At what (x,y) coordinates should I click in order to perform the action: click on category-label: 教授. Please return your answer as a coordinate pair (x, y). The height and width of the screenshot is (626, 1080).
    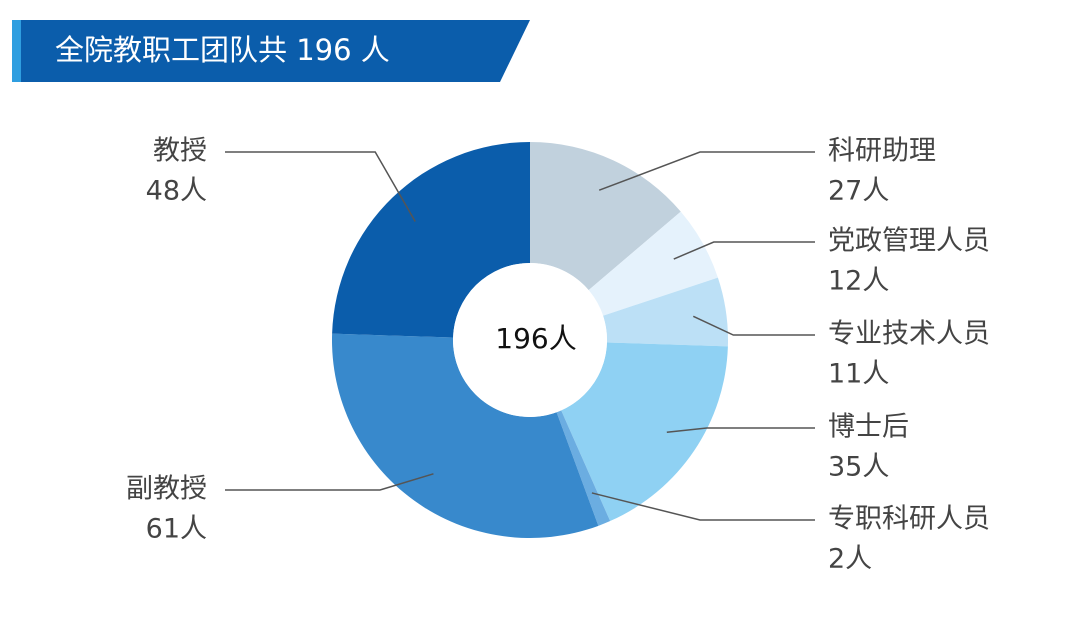
    Looking at the image, I should click on (180, 151).